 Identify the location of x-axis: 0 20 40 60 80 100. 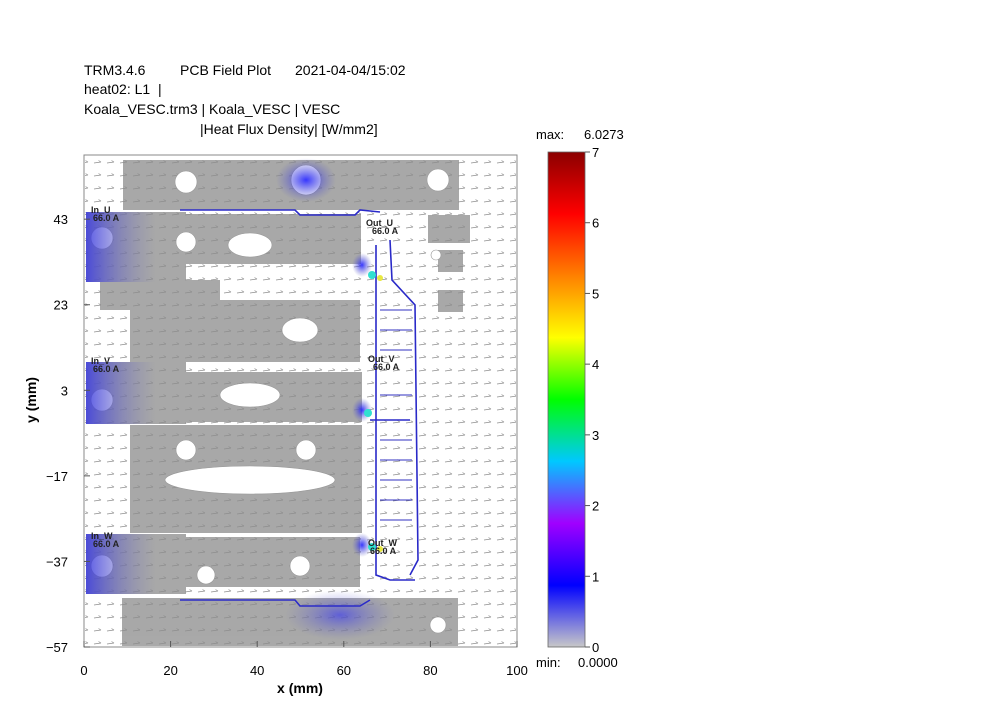
(304, 659).